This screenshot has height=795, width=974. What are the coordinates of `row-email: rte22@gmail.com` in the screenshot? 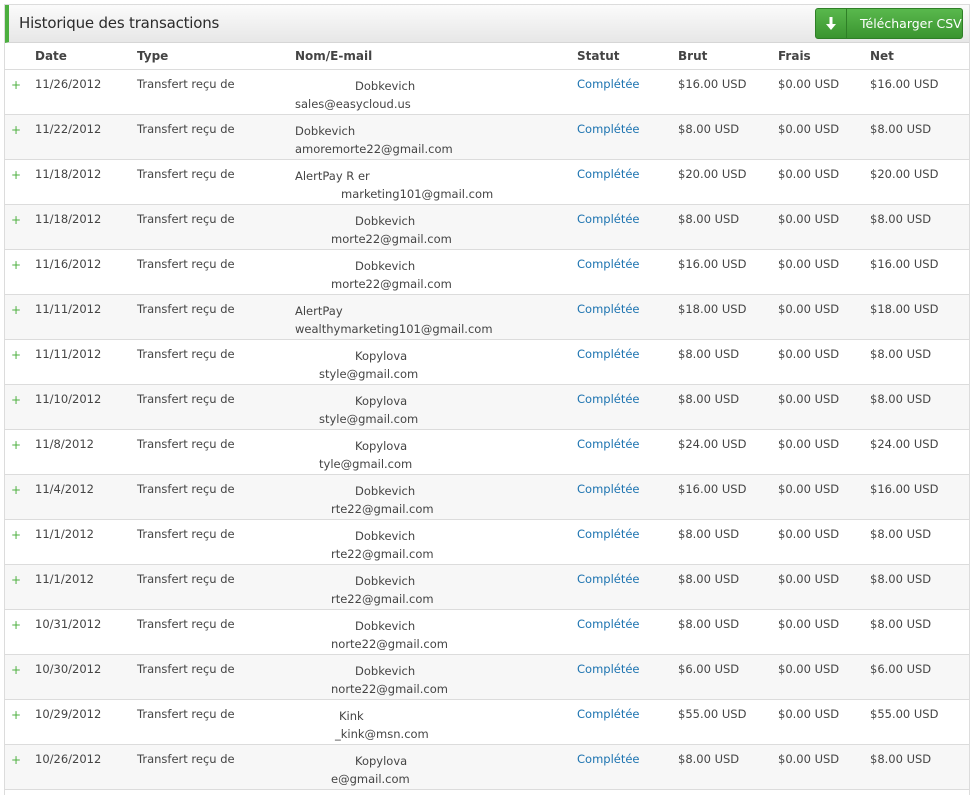 It's located at (382, 599).